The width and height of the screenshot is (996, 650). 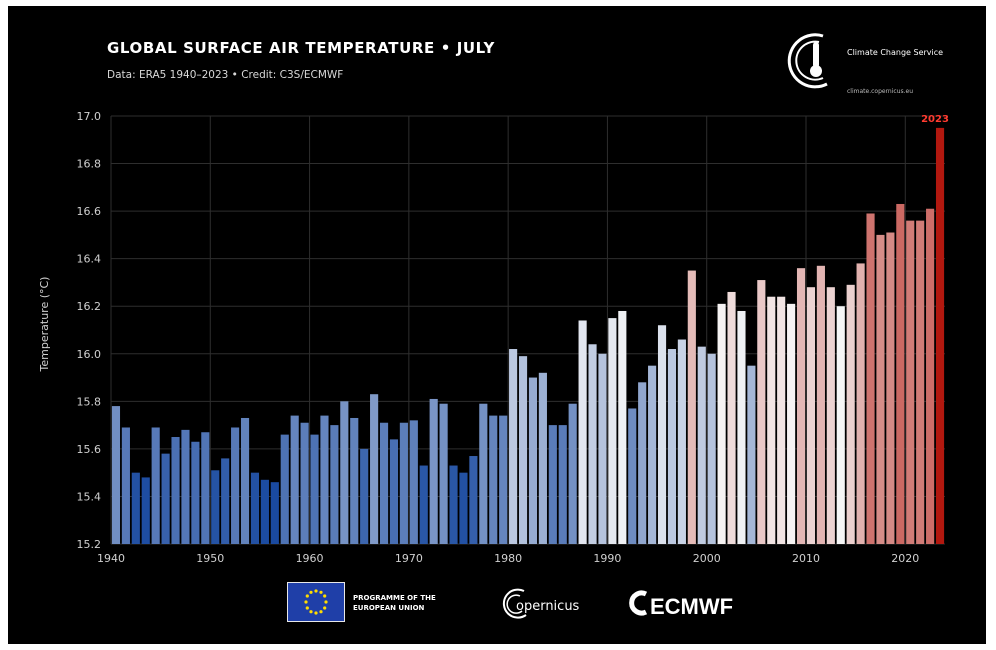 I want to click on brand-url: climate.copernicus.eu, so click(x=880, y=91).